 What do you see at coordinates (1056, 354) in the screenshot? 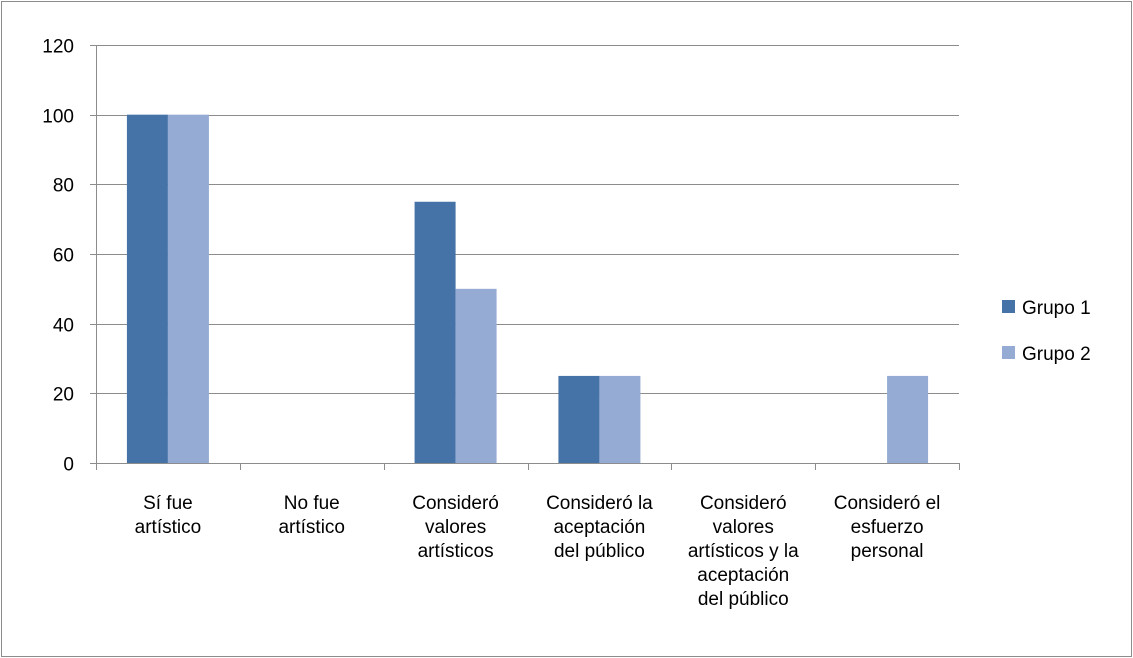
I see `legend-label: Grupo 2` at bounding box center [1056, 354].